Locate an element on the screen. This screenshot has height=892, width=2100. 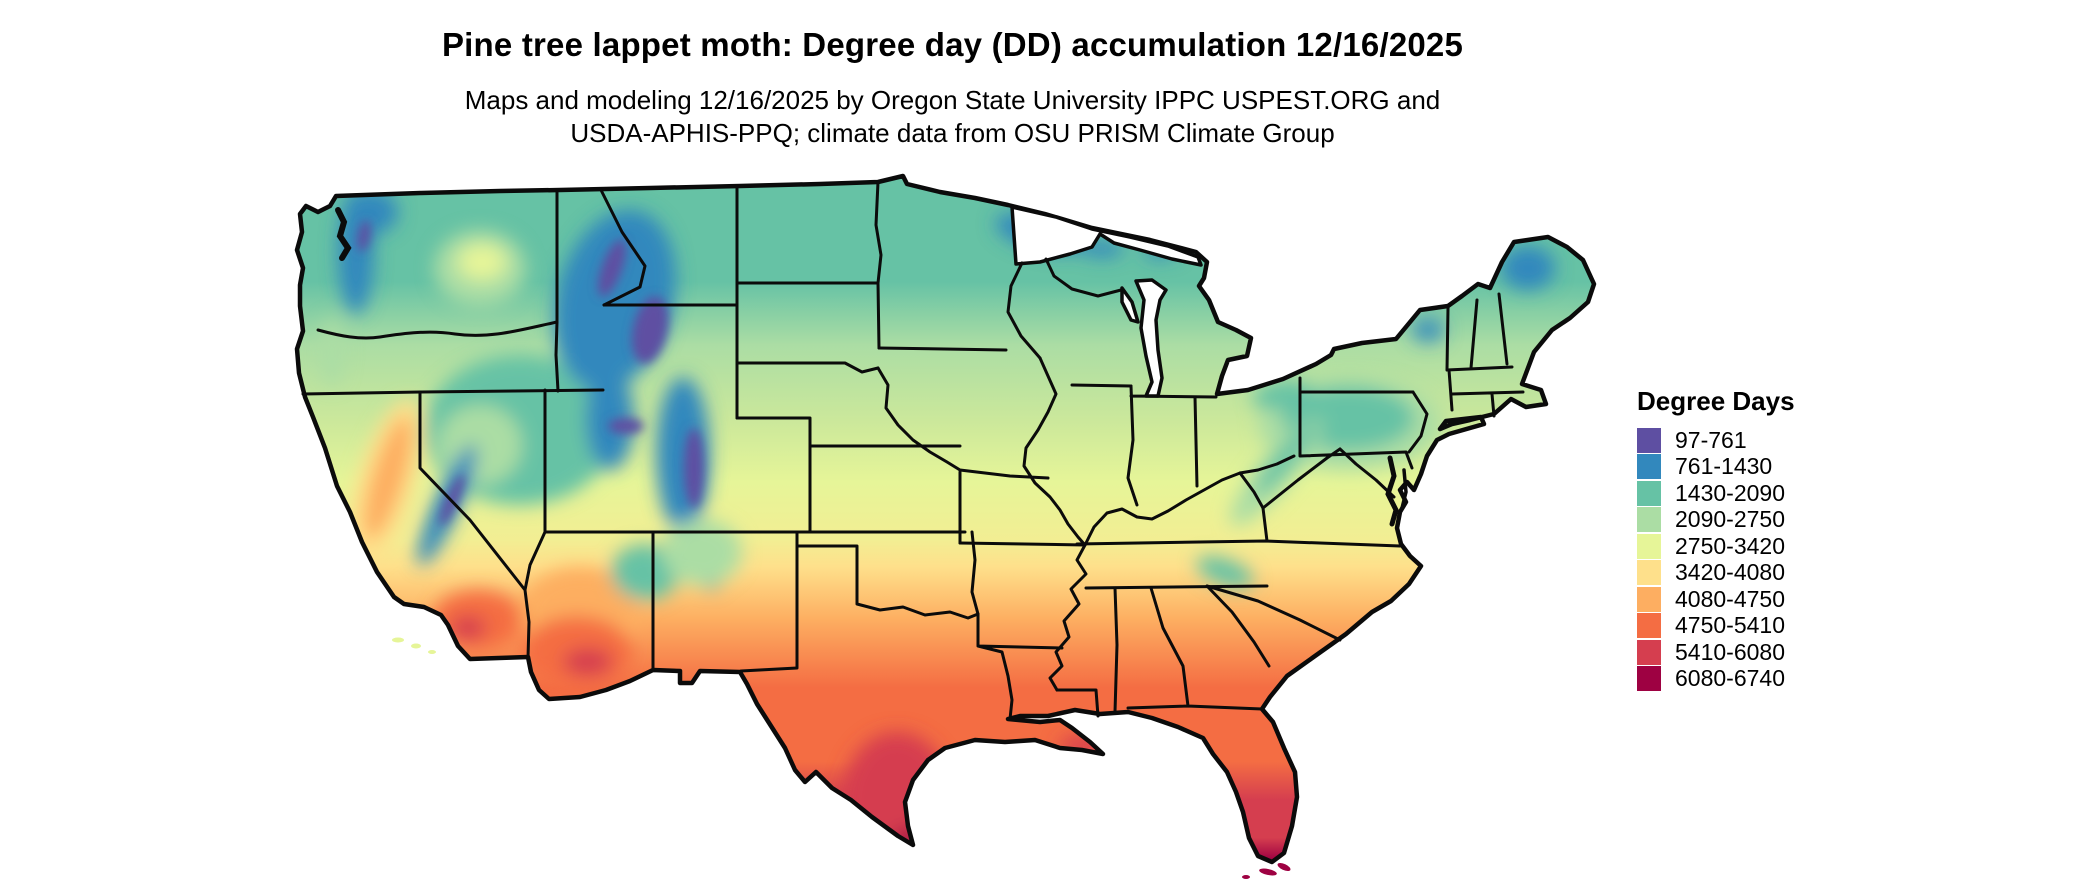
delaware-bay is located at coordinates (1404, 489).